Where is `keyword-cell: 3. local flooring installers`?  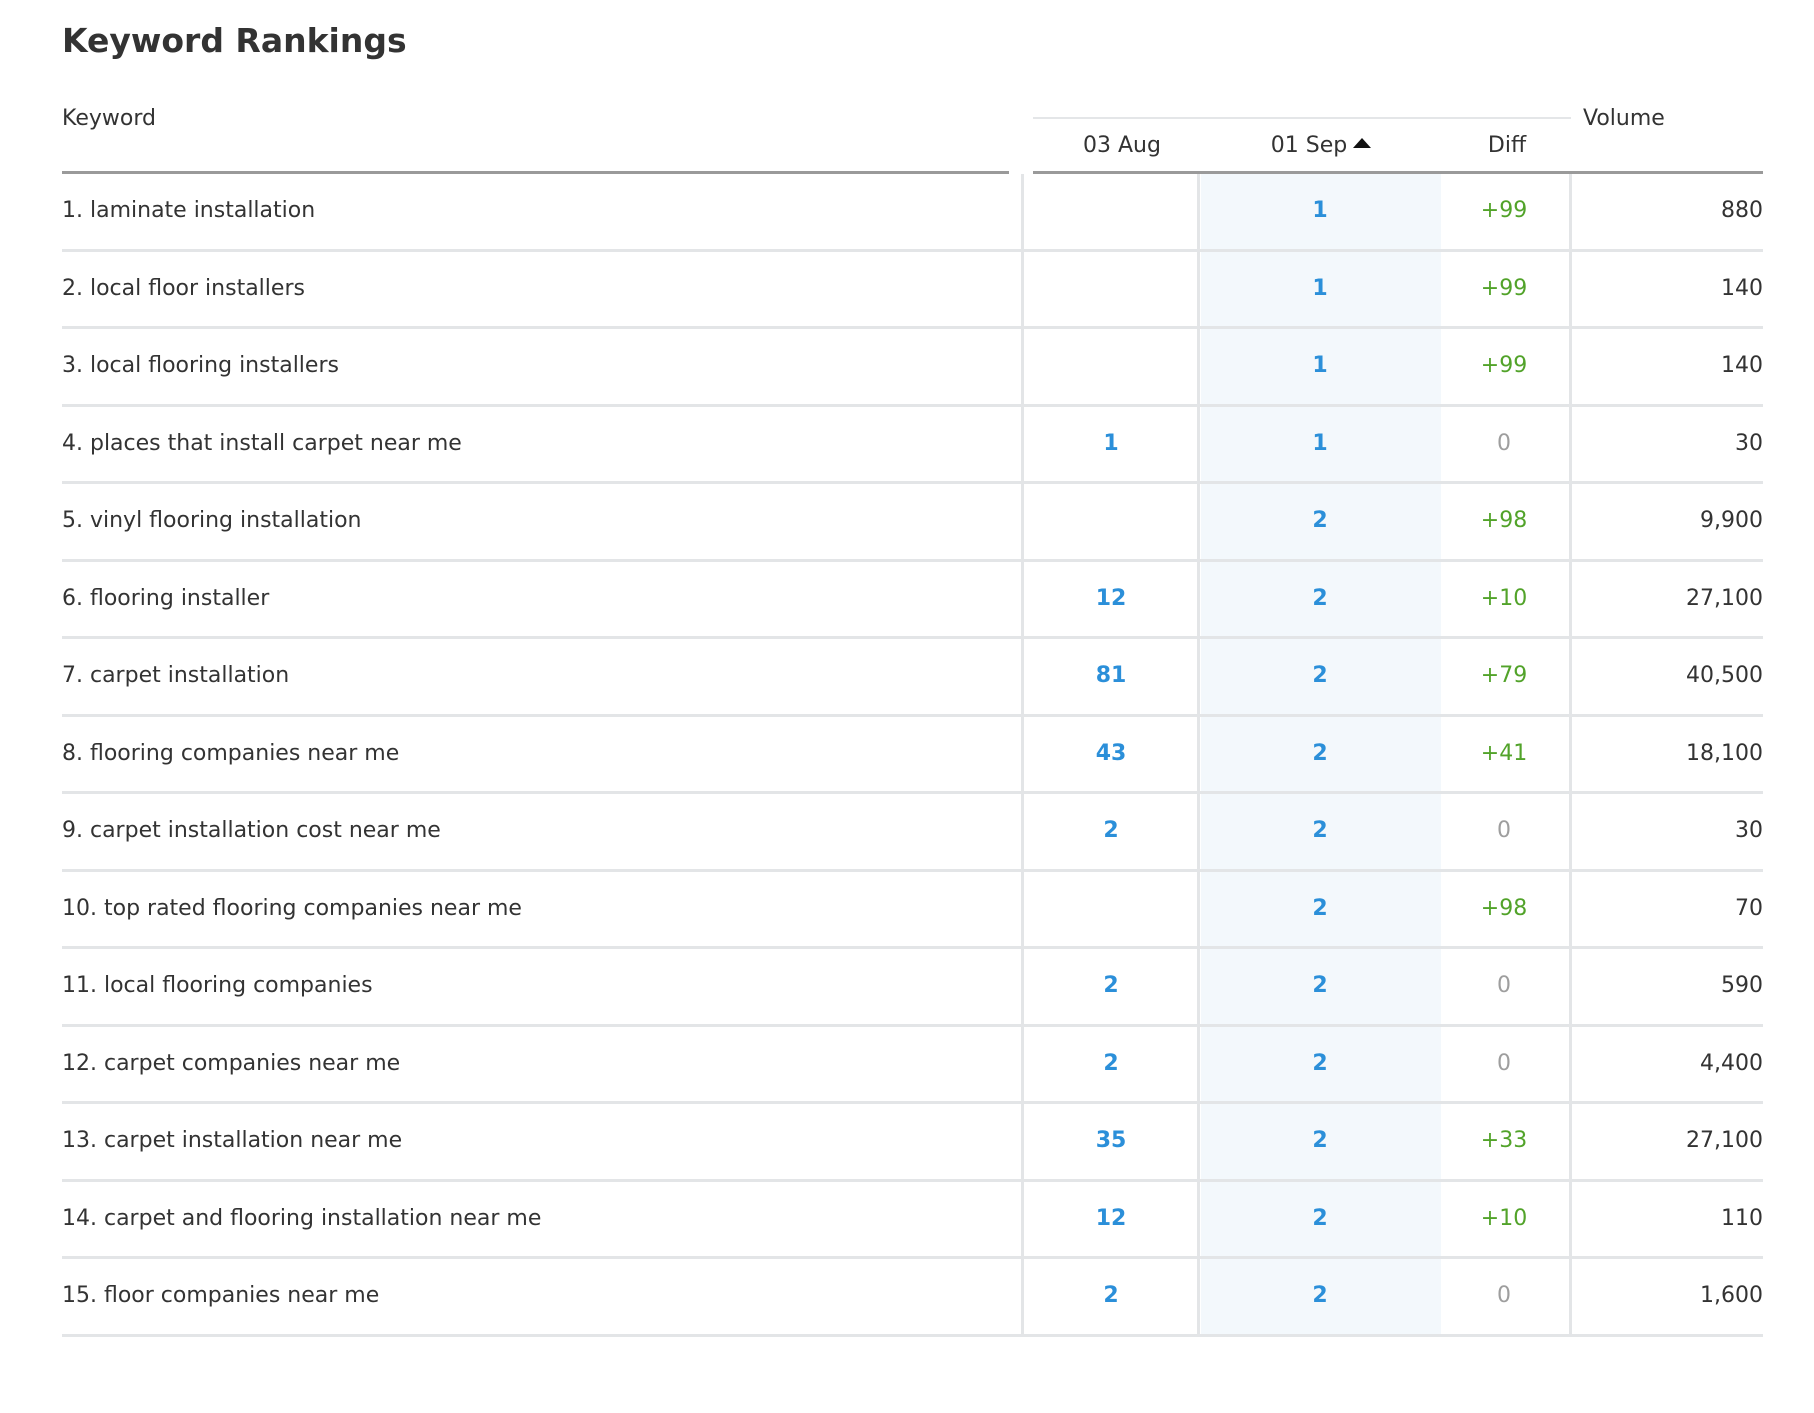 keyword-cell: 3. local flooring installers is located at coordinates (200, 365).